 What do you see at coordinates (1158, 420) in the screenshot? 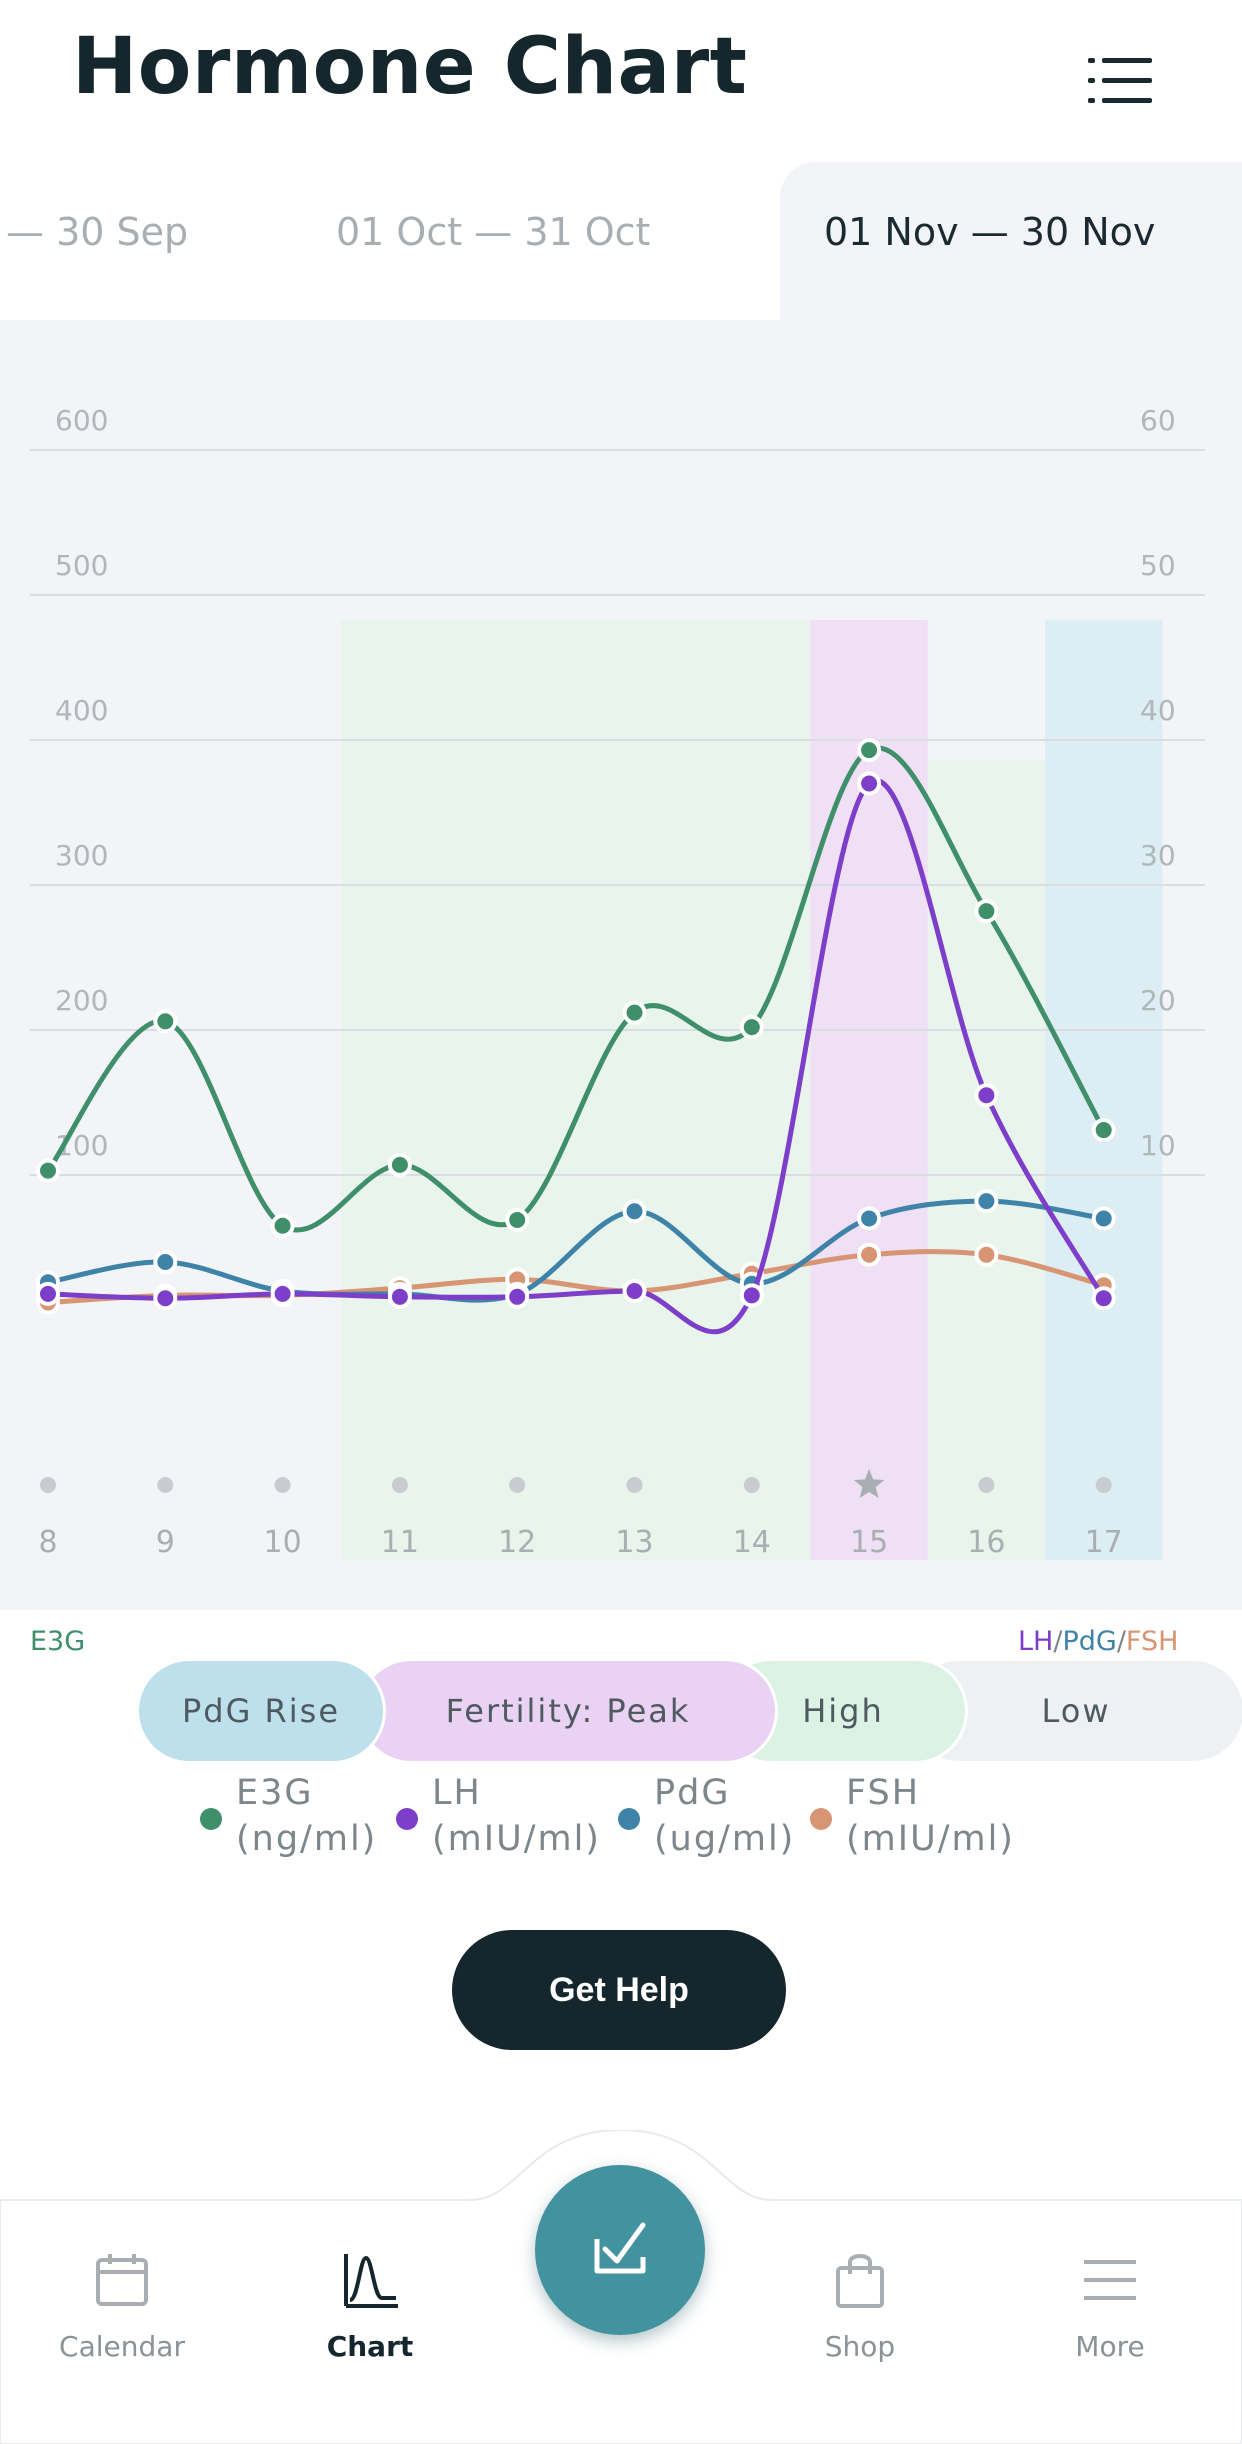
I see `y-right-tick-5: 60` at bounding box center [1158, 420].